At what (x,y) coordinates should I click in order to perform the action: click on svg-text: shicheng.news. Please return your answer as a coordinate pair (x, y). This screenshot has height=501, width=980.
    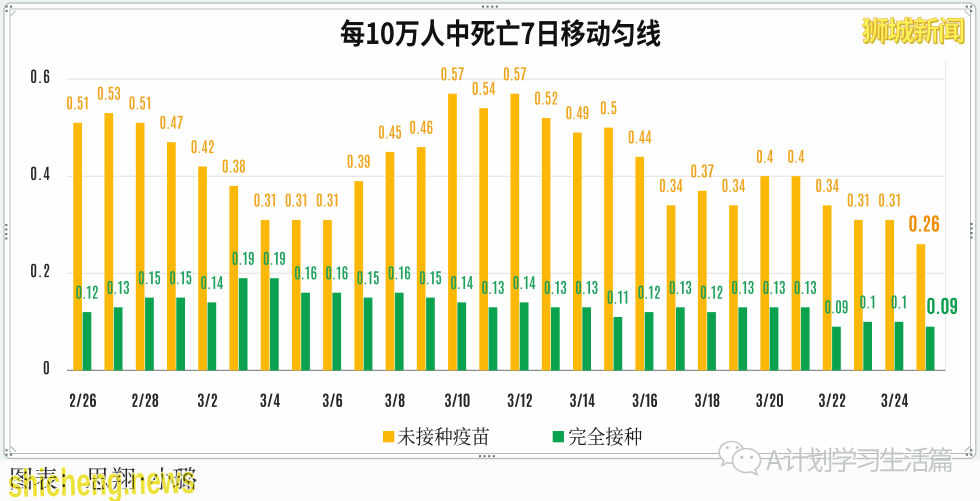
    Looking at the image, I should click on (101, 480).